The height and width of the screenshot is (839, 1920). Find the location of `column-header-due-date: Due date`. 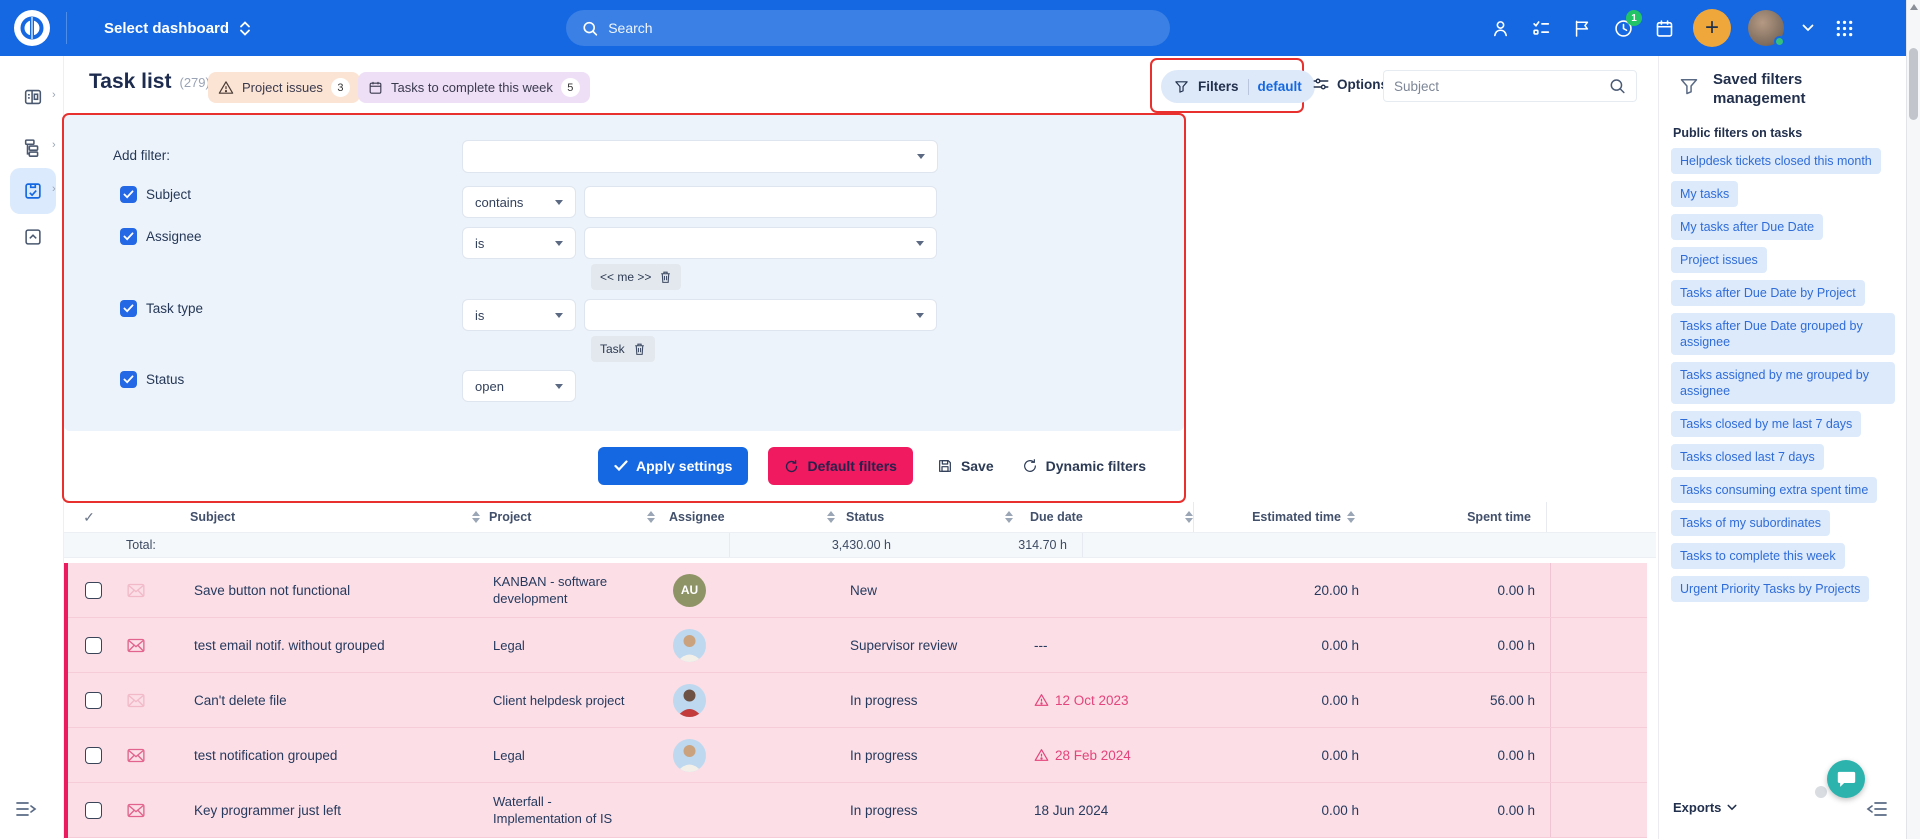

column-header-due-date: Due date is located at coordinates (1111, 517).